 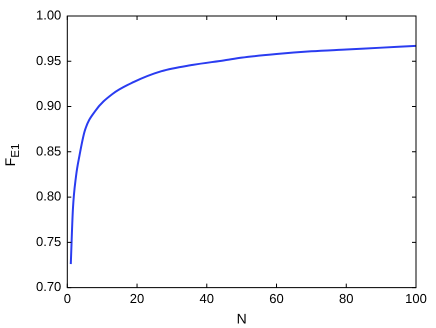 What do you see at coordinates (137, 298) in the screenshot?
I see `x-tick-label: 20` at bounding box center [137, 298].